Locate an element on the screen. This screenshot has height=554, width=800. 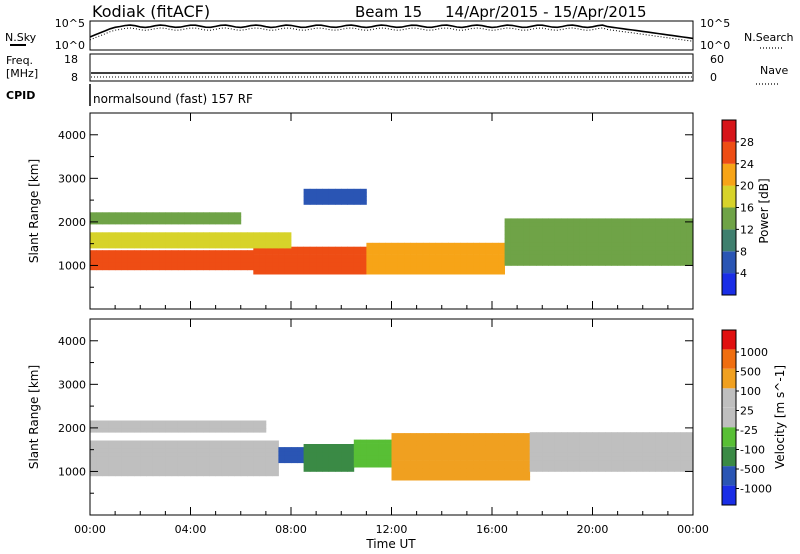
y-tick-label: 3000 is located at coordinates (72, 384).